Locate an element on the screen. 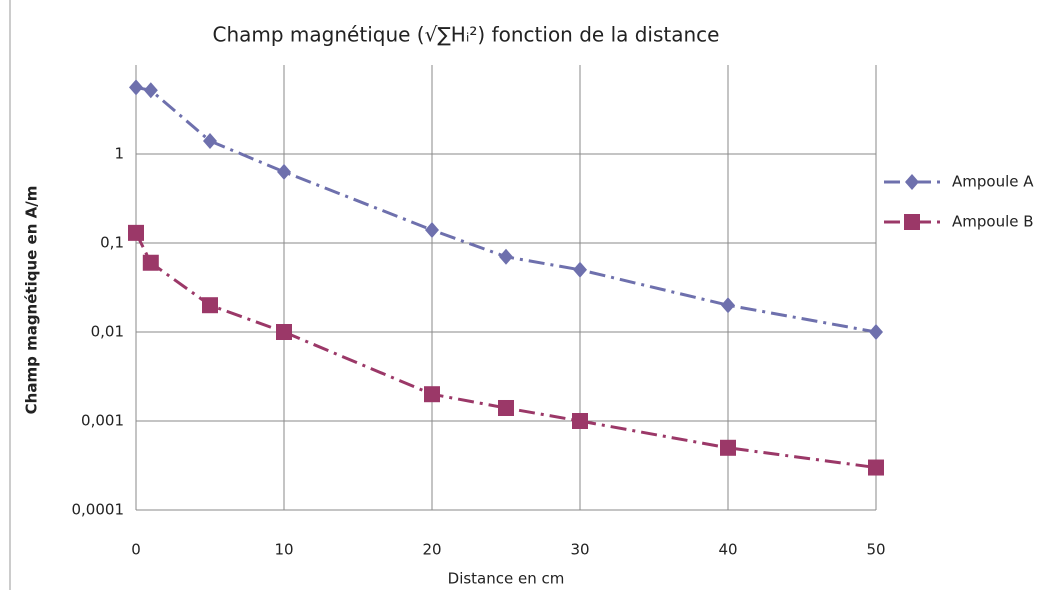  y-tick-label: 1 is located at coordinates (119, 154).